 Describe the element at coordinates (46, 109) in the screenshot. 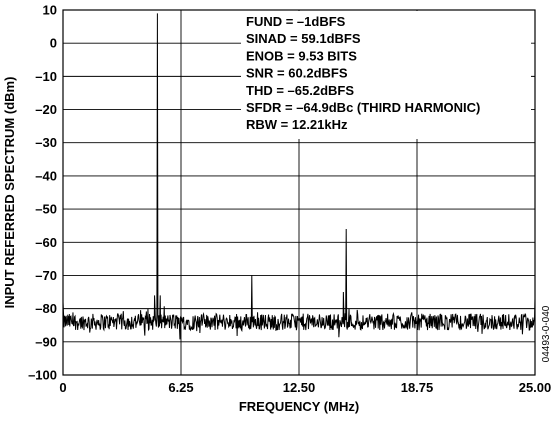

I see `y-tick-label: –20` at that location.